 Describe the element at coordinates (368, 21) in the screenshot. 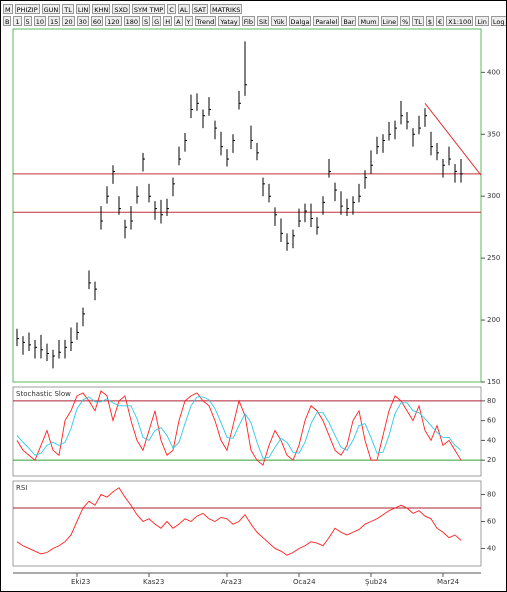

I see `toolbar-button: Mum` at that location.